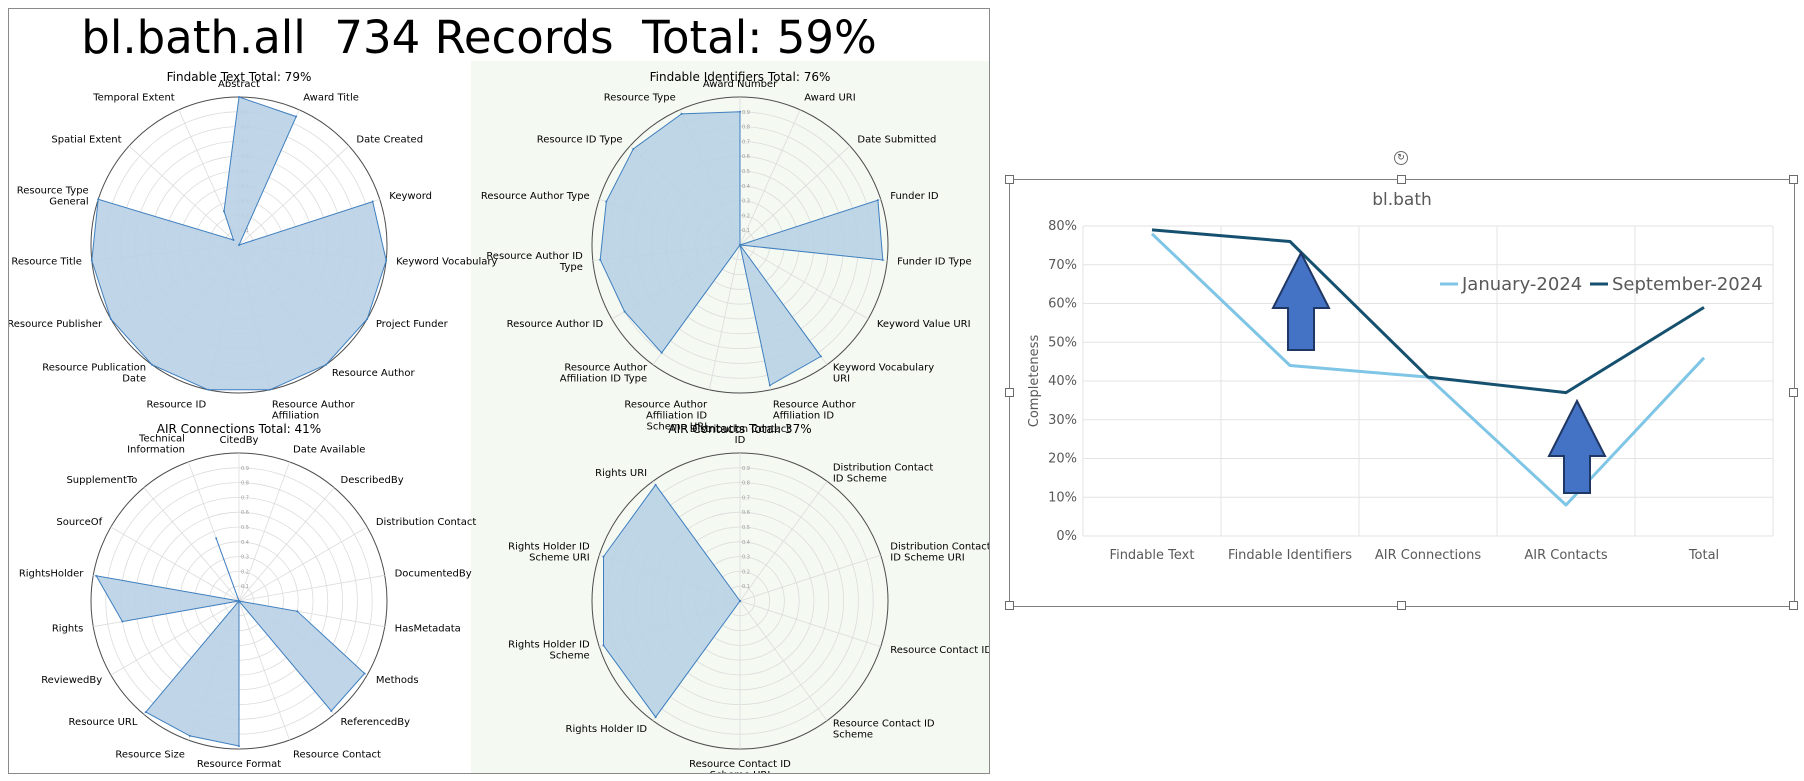 The width and height of the screenshot is (1804, 781). I want to click on radar-point-rights-uri, so click(655, 484).